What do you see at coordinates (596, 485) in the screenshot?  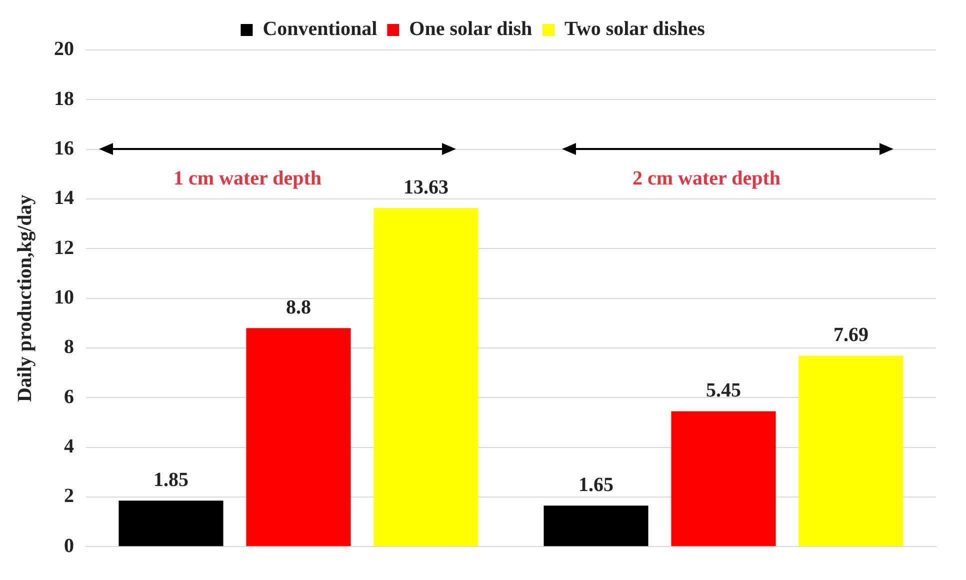 I see `data-label: 1.65` at bounding box center [596, 485].